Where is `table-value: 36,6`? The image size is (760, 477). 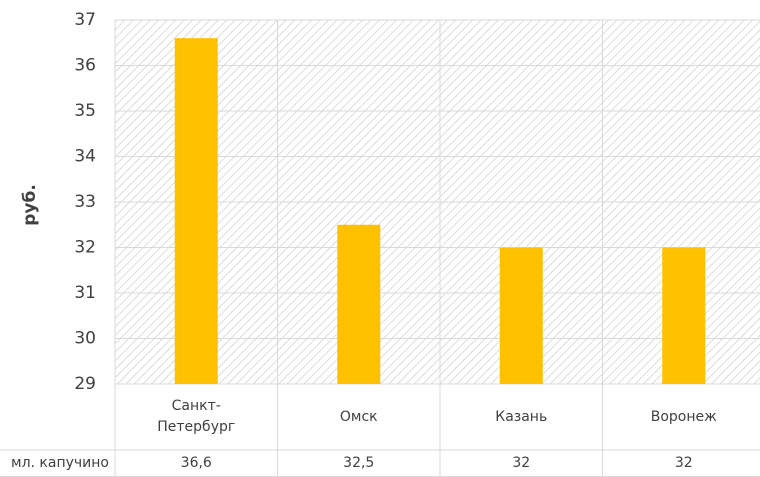 table-value: 36,6 is located at coordinates (196, 463).